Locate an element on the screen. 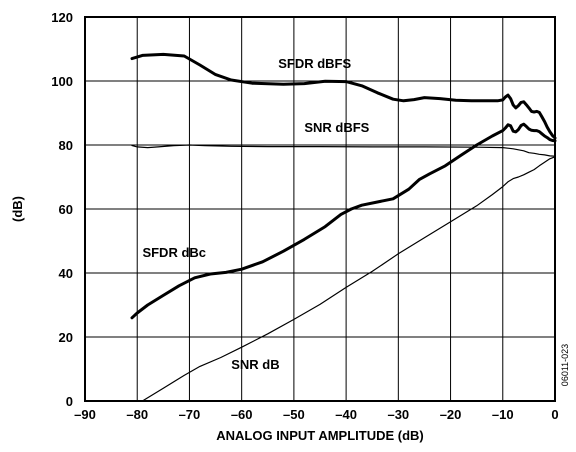  series-line-sfdr-dbfs is located at coordinates (343, 96).